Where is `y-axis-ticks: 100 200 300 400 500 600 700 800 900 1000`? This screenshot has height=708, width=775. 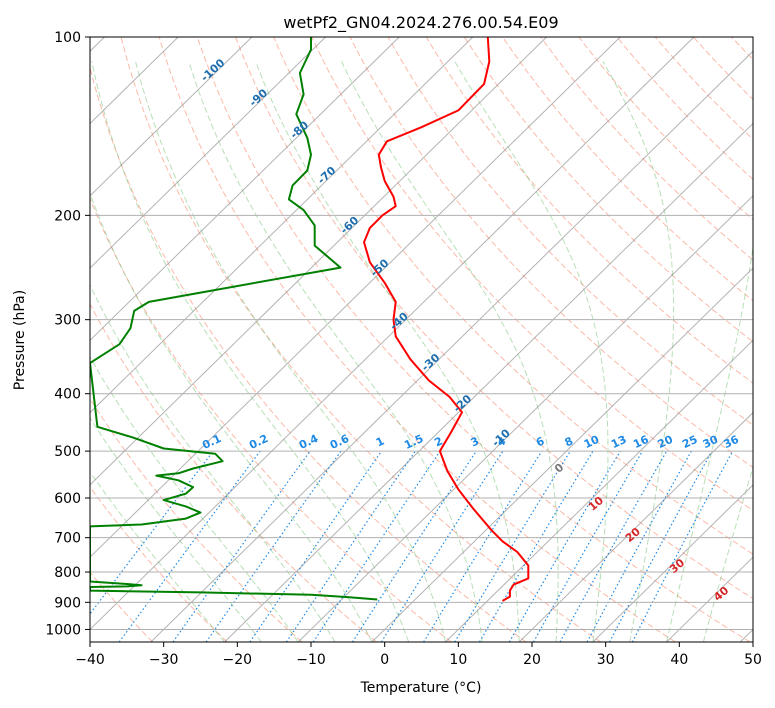
y-axis-ticks: 100 200 300 400 500 600 700 800 900 1000 is located at coordinates (67, 334).